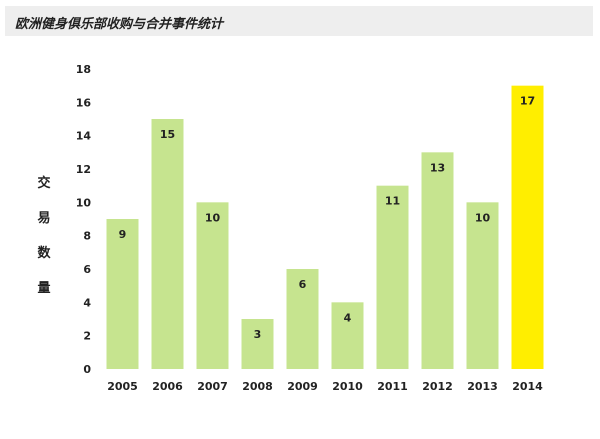 The height and width of the screenshot is (439, 600). I want to click on y-tick-label: 16, so click(84, 102).